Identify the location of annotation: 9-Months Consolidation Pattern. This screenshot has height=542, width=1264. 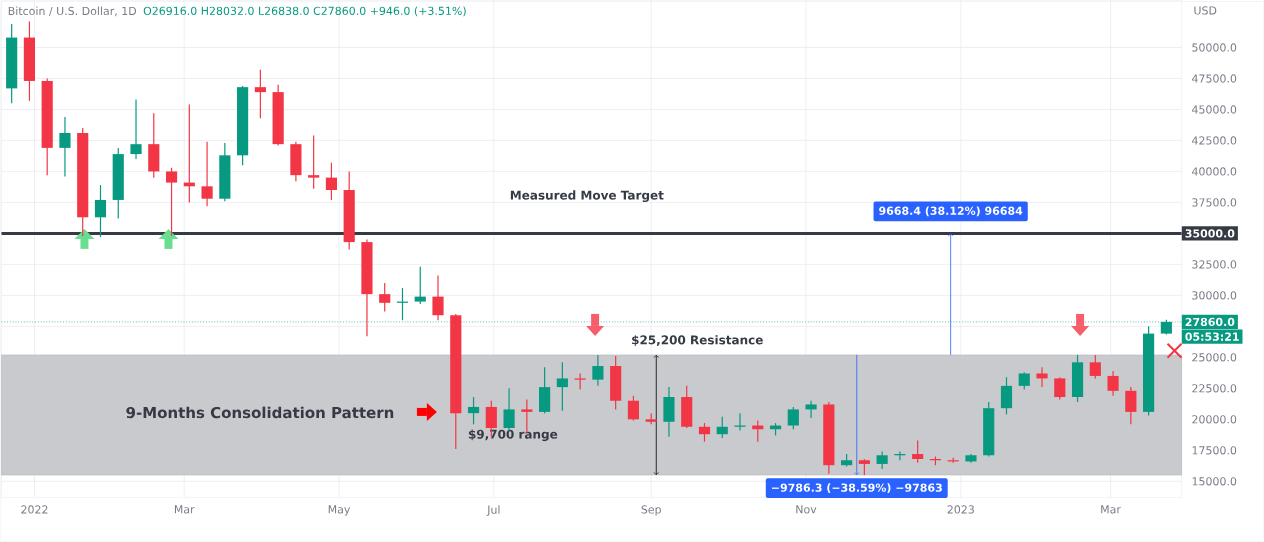
(260, 412).